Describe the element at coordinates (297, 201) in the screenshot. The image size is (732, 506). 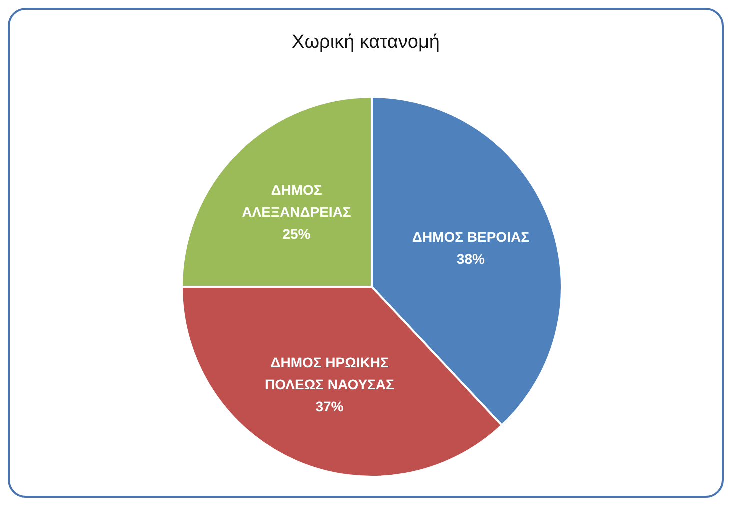
I see `slice-label: ΔΗΜΟΣ ΑΛΕΞΑΝΔΡΕΙΑΣ` at that location.